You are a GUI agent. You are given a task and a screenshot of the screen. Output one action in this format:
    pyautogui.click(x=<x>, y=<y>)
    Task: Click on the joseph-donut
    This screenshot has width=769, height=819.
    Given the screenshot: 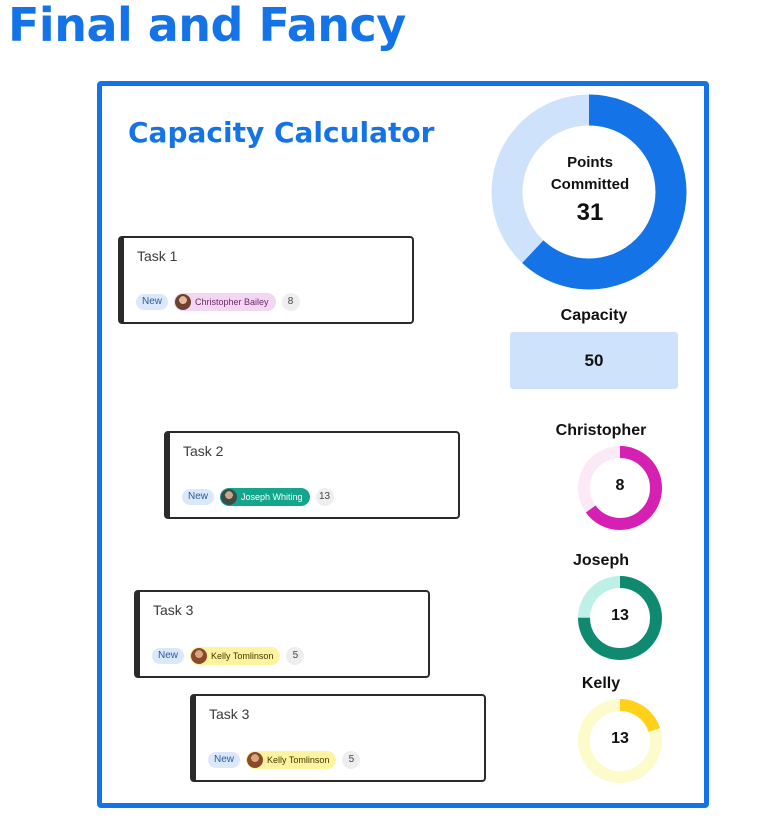 What is the action you would take?
    pyautogui.click(x=620, y=618)
    